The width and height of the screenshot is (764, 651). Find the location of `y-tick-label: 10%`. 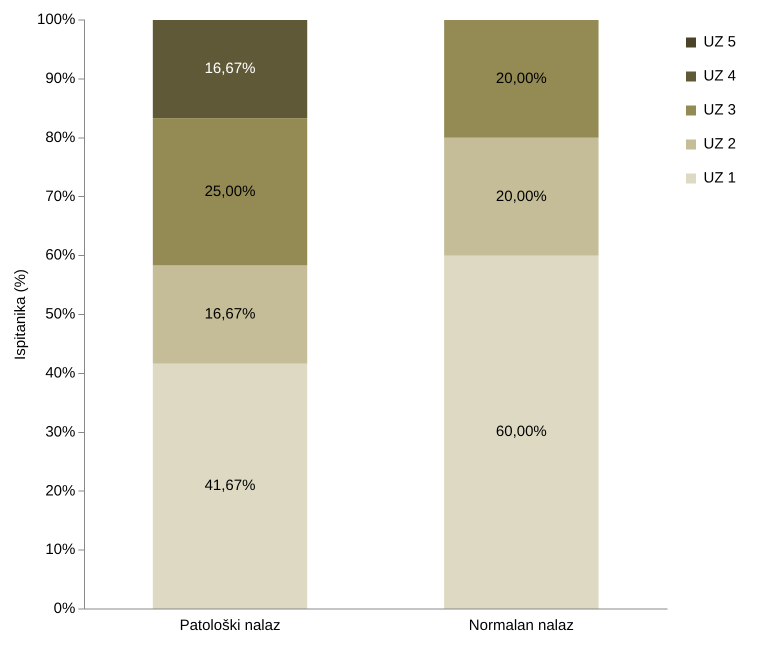

y-tick-label: 10% is located at coordinates (60, 549).